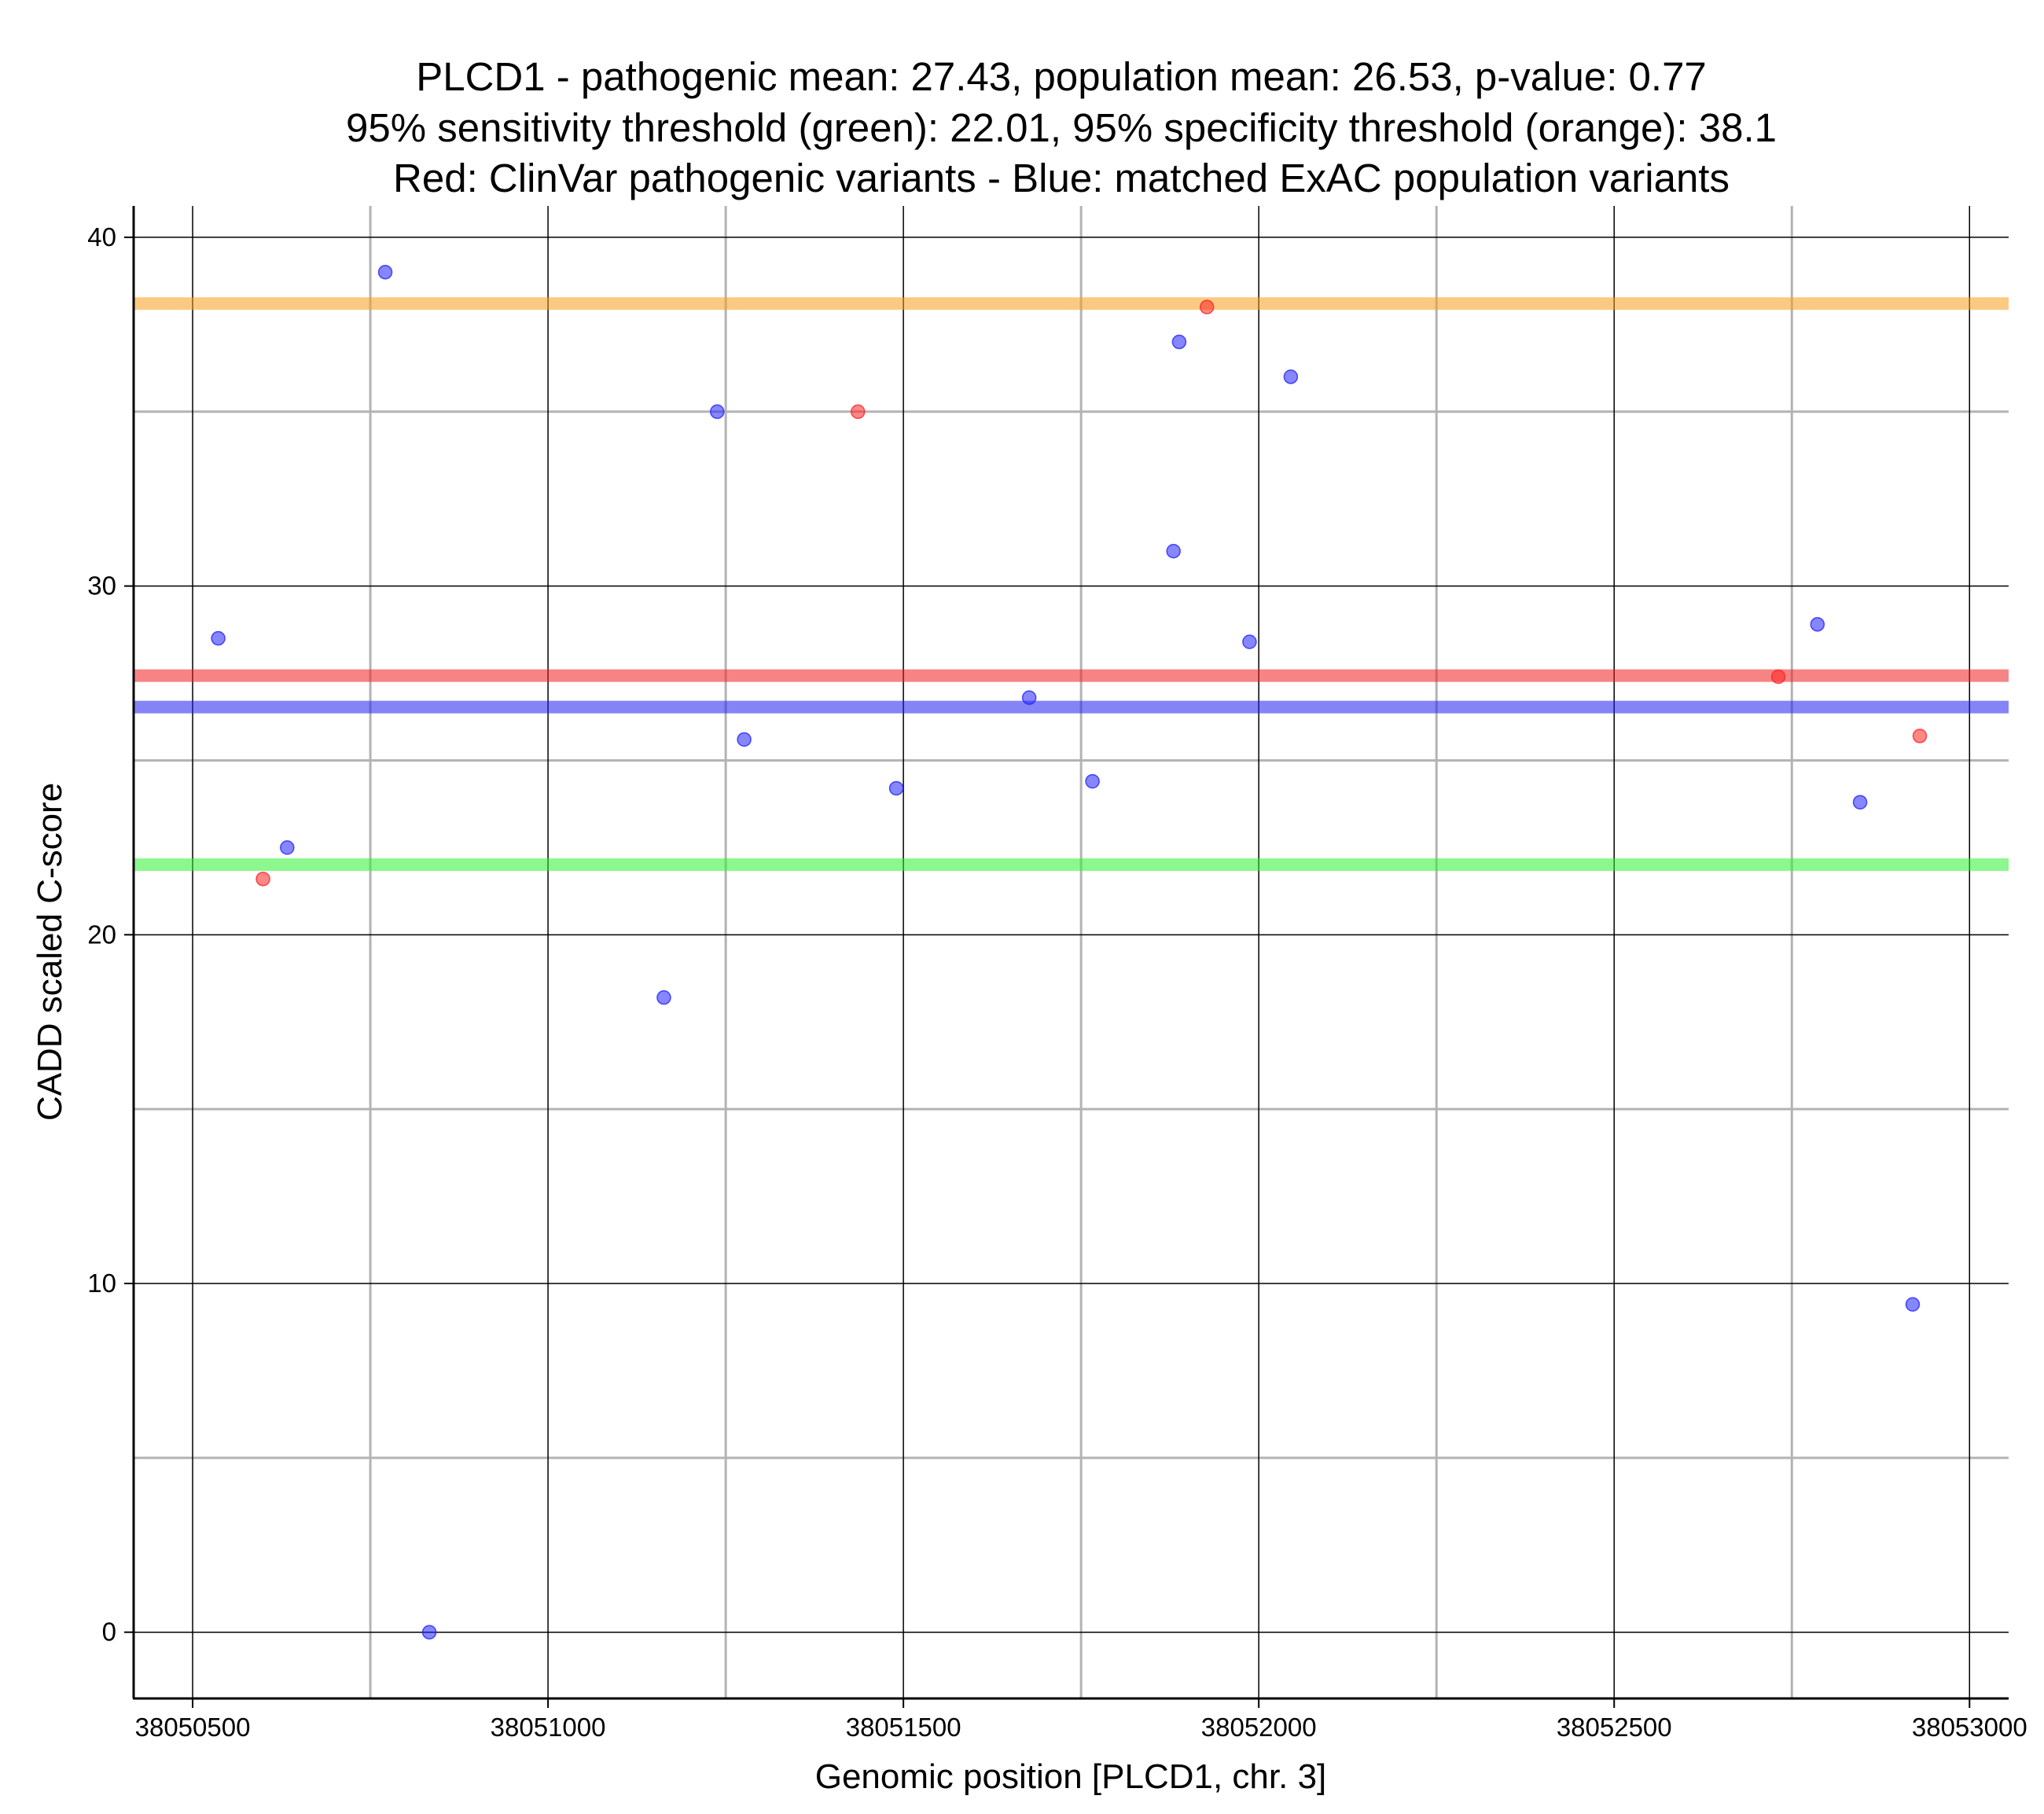 This screenshot has height=1814, width=2044. I want to click on y-axis-ticks: 0 10 20 30 40, so click(111, 935).